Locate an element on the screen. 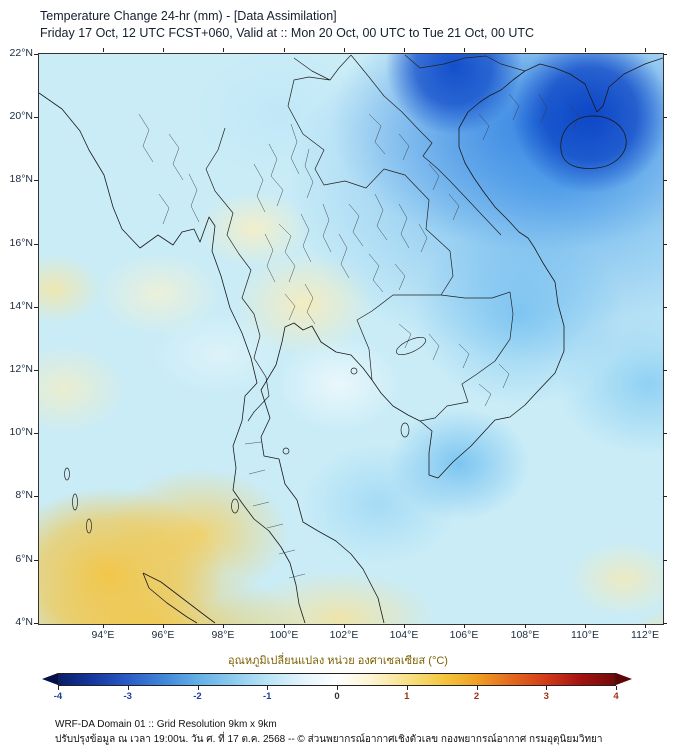  y-tick-label: 8°N is located at coordinates (24, 495).